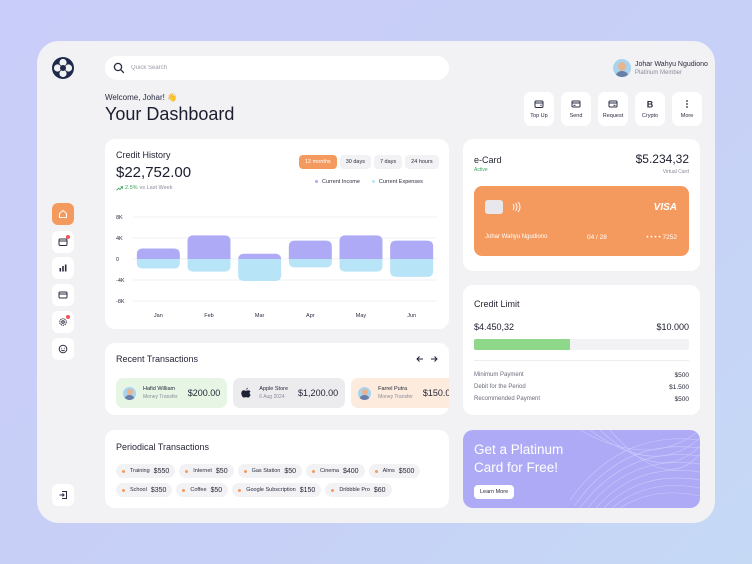 This screenshot has height=564, width=752. Describe the element at coordinates (172, 393) in the screenshot. I see `transaction-item: Hafid William Money Transfer $200.00` at that location.